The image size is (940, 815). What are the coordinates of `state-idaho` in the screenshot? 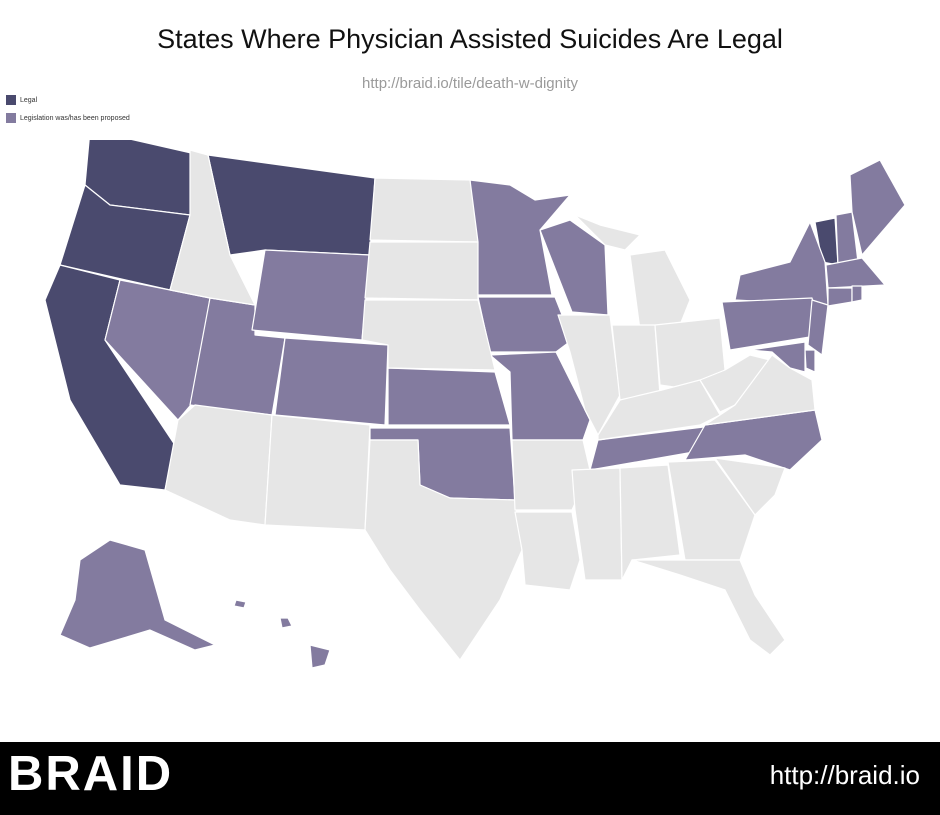 It's located at (212, 227).